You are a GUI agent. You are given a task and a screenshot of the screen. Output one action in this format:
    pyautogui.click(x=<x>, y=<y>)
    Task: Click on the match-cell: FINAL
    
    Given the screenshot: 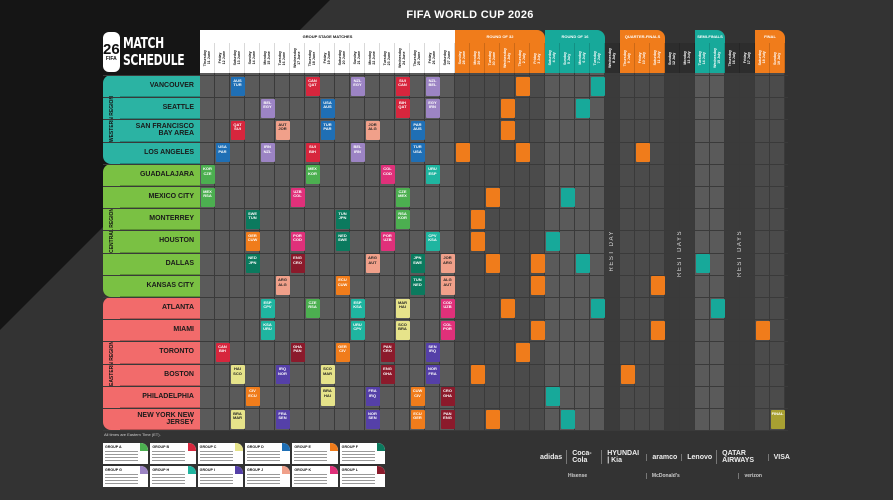 What is the action you would take?
    pyautogui.click(x=777, y=419)
    